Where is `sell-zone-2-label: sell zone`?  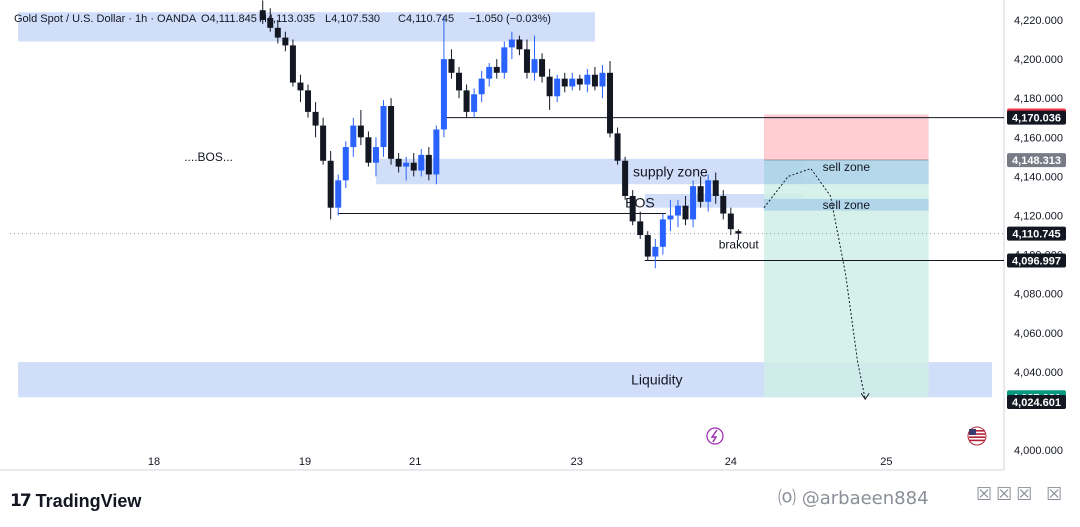 sell-zone-2-label: sell zone is located at coordinates (847, 205).